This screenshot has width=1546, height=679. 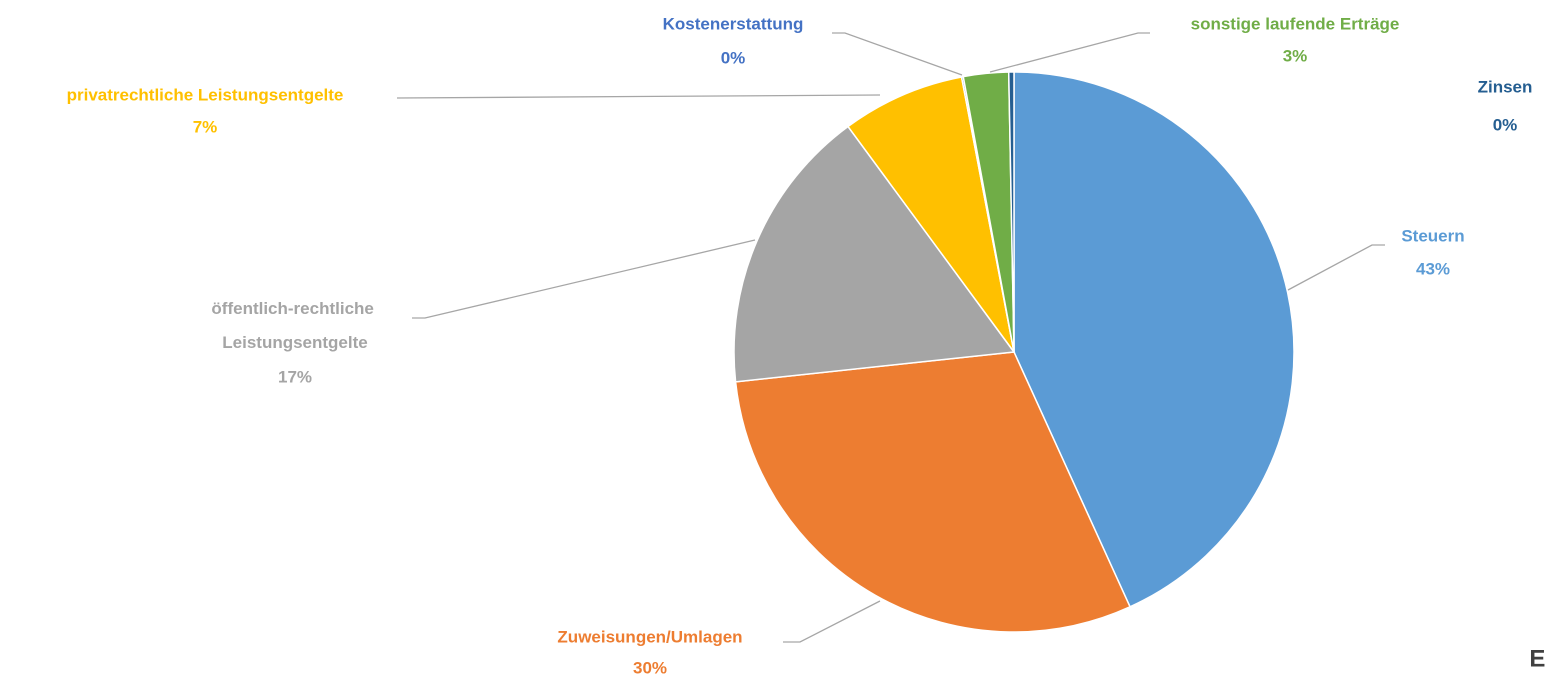 I want to click on slice-label: Zinsen, so click(x=1505, y=86).